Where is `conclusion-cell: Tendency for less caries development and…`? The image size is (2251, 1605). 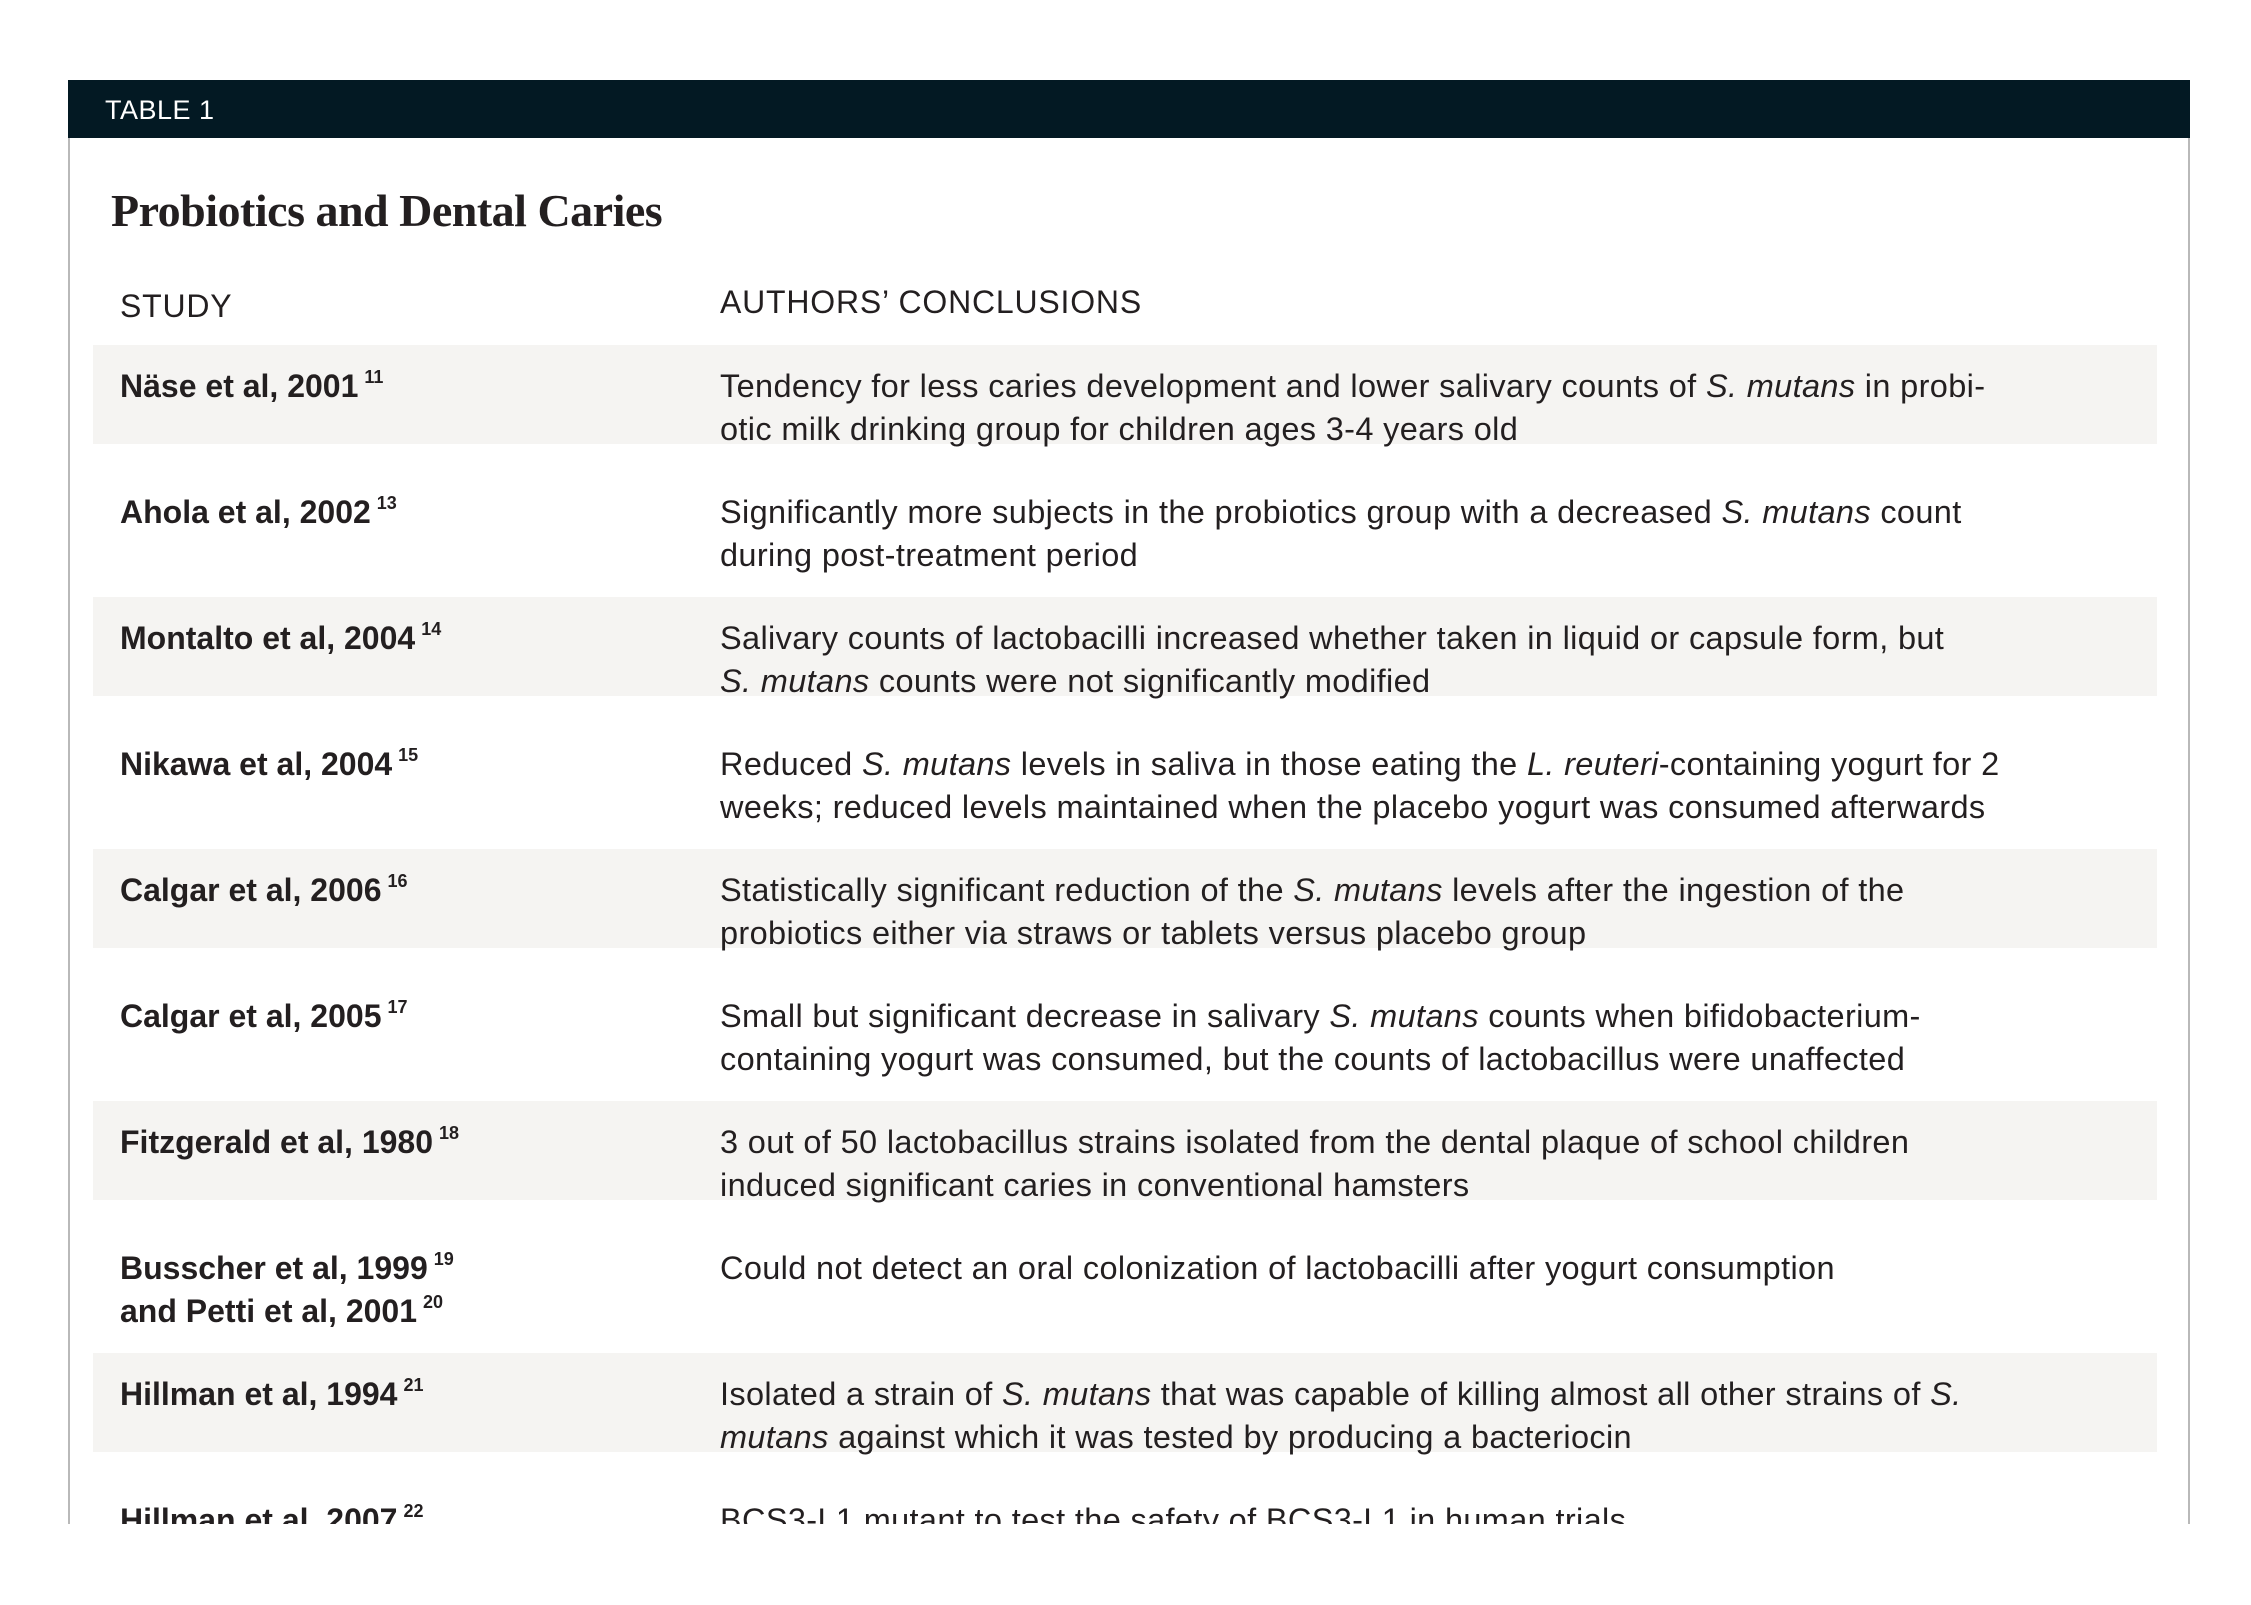 conclusion-cell: Tendency for less caries development and… is located at coordinates (1352, 408).